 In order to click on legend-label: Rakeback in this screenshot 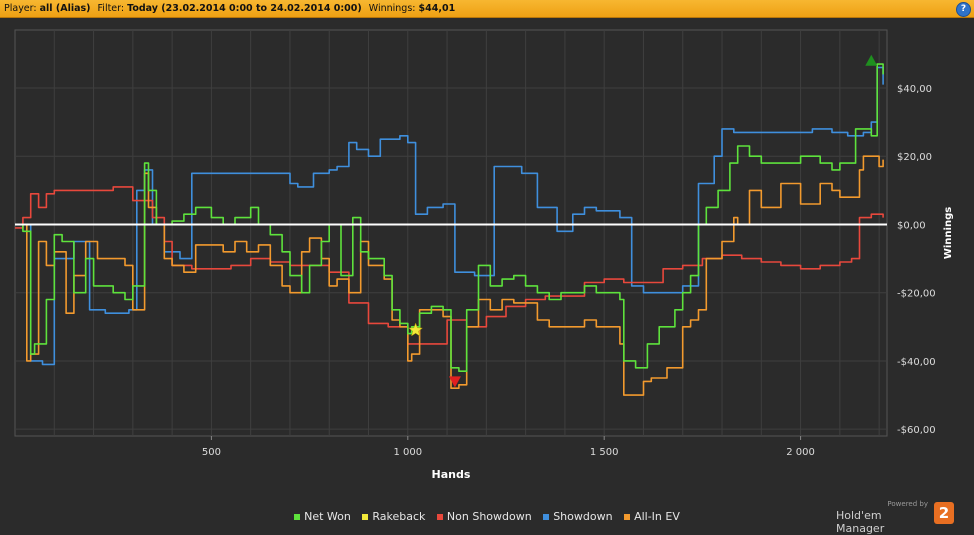, I will do `click(399, 516)`.